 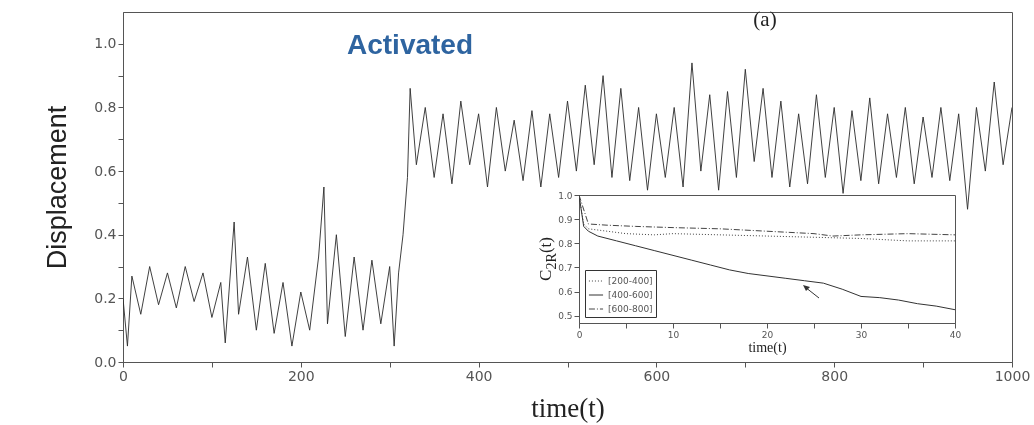 I want to click on legend-label: [400-600], so click(x=630, y=295).